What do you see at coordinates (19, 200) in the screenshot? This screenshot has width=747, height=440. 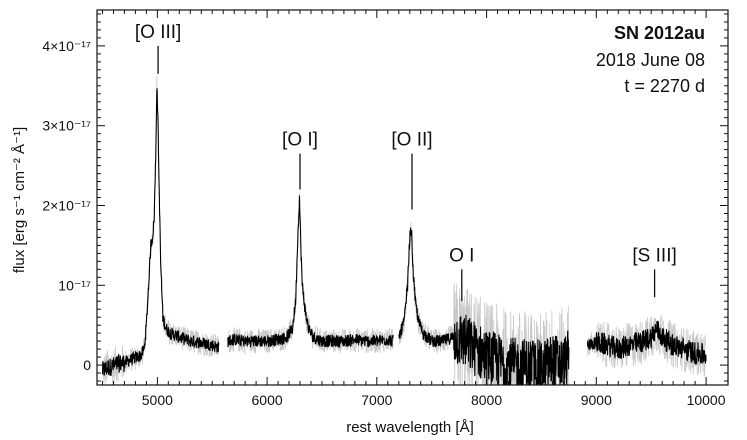 I see `y-axis-label: flux [erg s⁻¹ cm⁻² Å⁻¹]` at bounding box center [19, 200].